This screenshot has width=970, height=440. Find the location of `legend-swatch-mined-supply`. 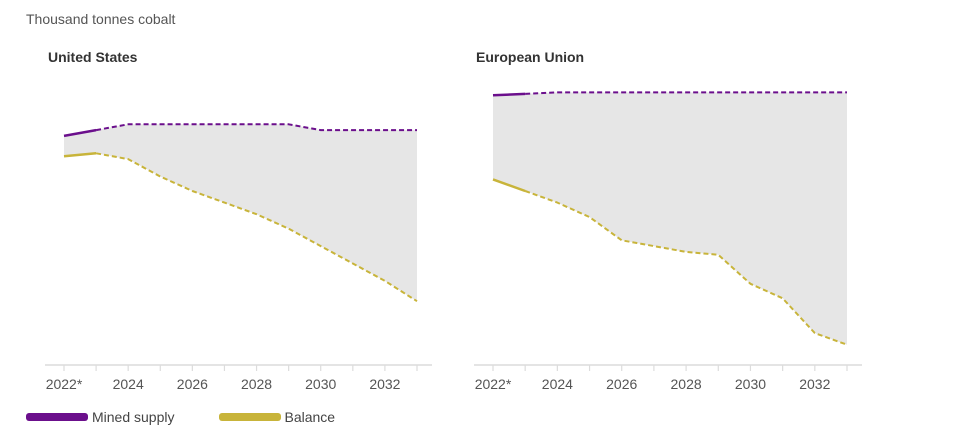

legend-swatch-mined-supply is located at coordinates (57, 417).